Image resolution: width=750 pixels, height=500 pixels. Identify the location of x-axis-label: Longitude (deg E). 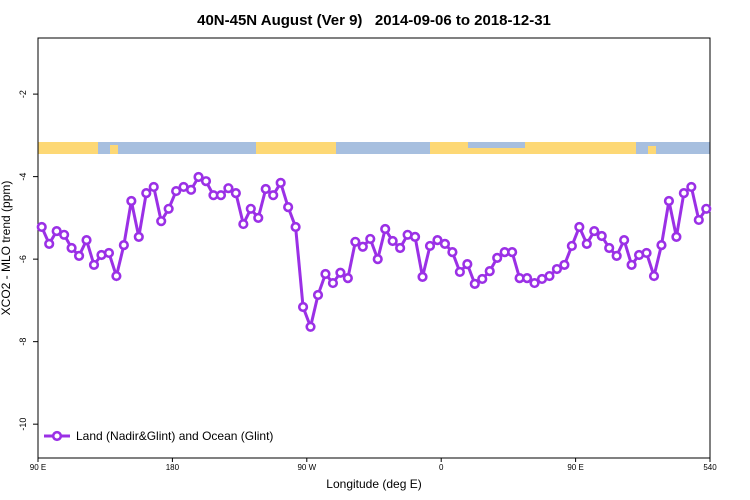
(373, 484).